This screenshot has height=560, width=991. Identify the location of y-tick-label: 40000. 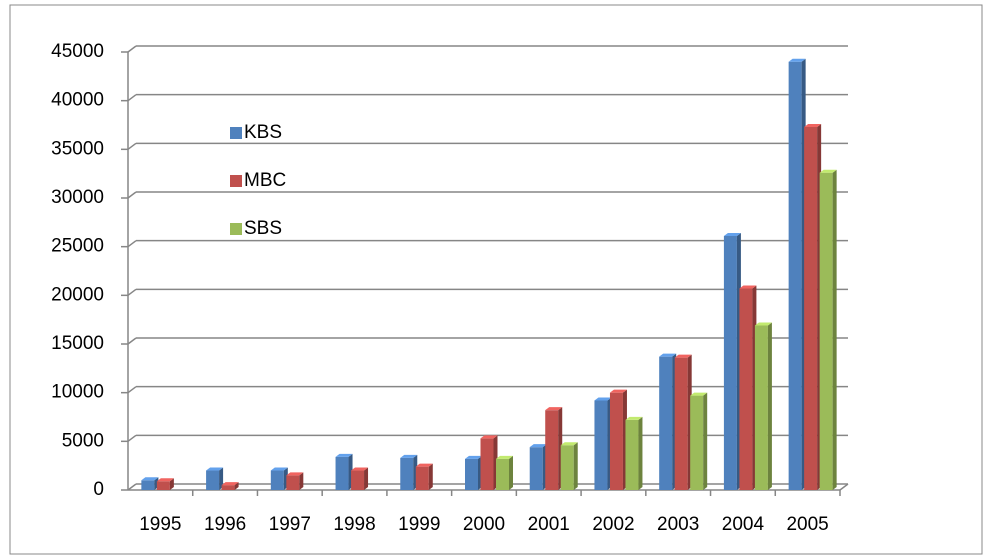
(77, 100).